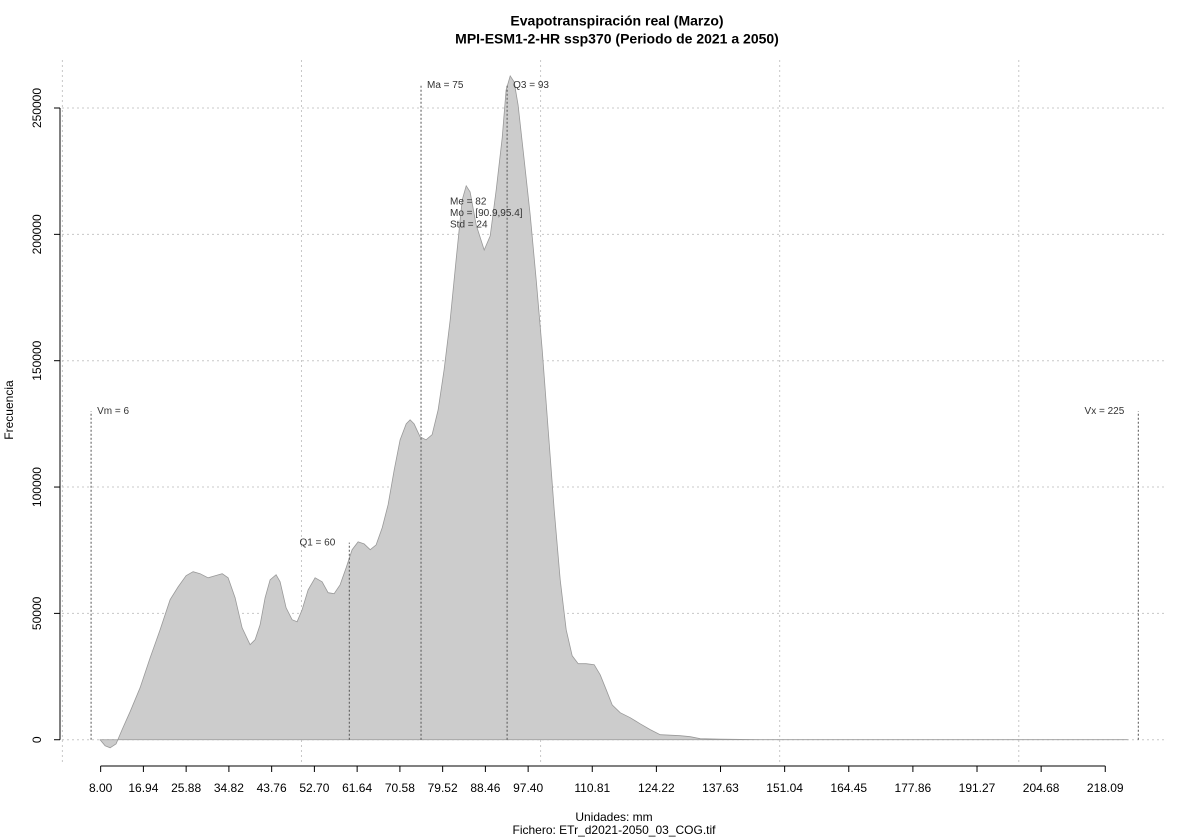  Describe the element at coordinates (9, 410) in the screenshot. I see `y-axis-label: Frecuencia` at that location.